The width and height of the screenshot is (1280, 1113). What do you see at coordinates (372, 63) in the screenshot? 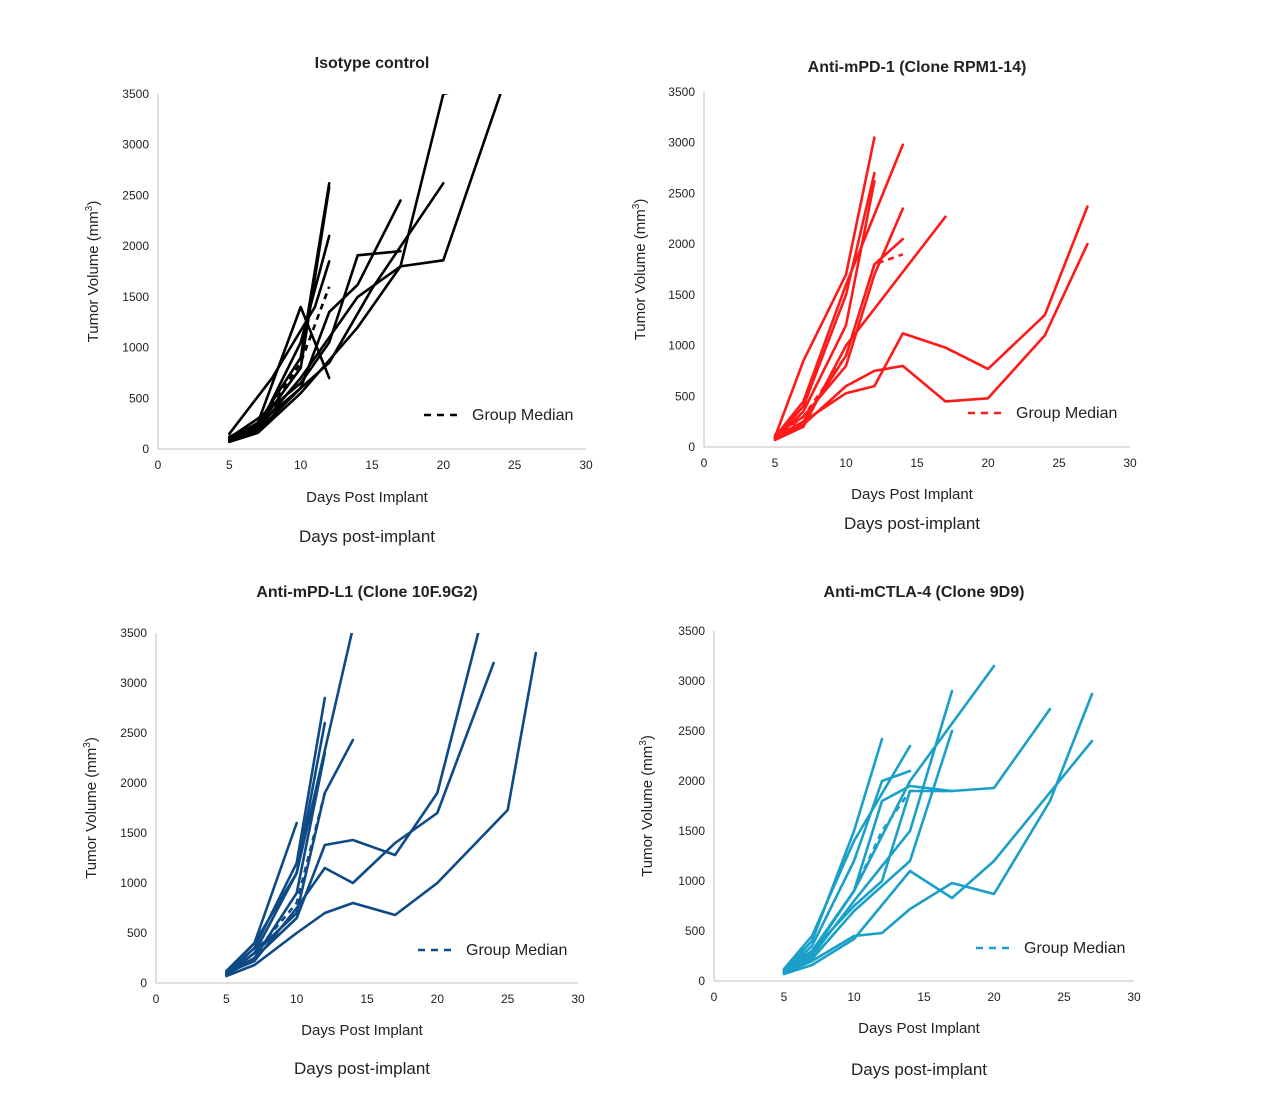
I see `chart-title: Isotype control` at bounding box center [372, 63].